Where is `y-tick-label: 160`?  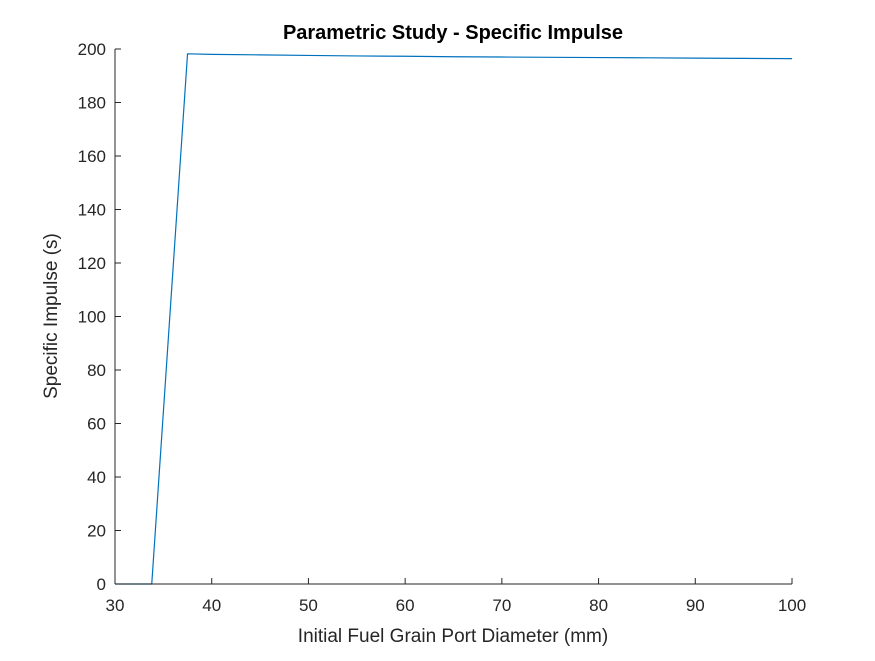
y-tick-label: 160 is located at coordinates (92, 156).